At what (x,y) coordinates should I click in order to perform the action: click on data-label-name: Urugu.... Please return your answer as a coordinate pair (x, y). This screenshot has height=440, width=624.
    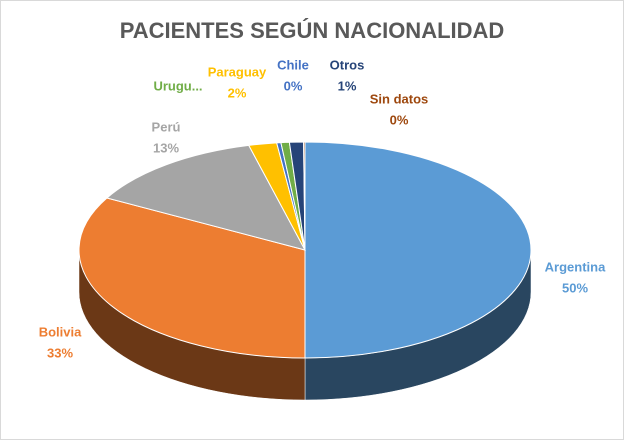
    Looking at the image, I should click on (177, 85).